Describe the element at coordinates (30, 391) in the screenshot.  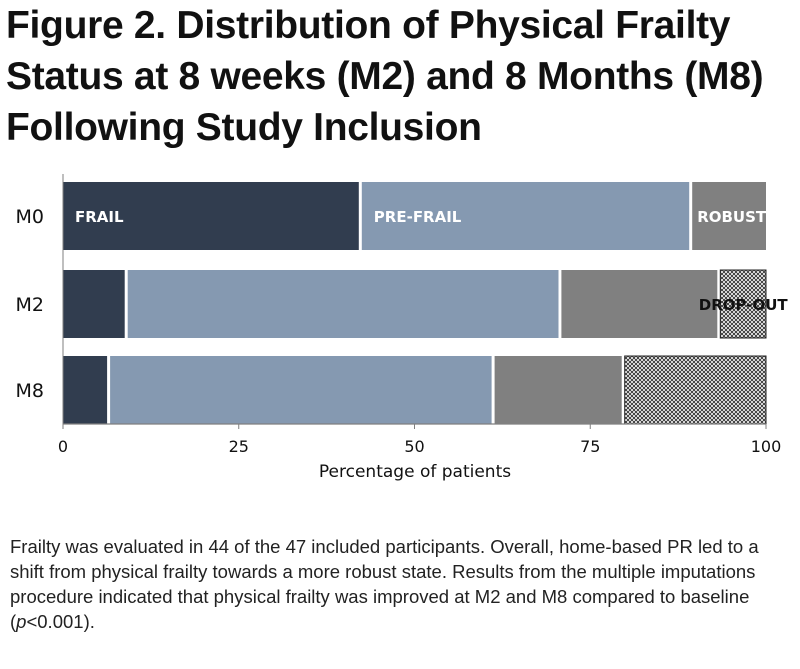
I see `category-label-m8: M8` at that location.